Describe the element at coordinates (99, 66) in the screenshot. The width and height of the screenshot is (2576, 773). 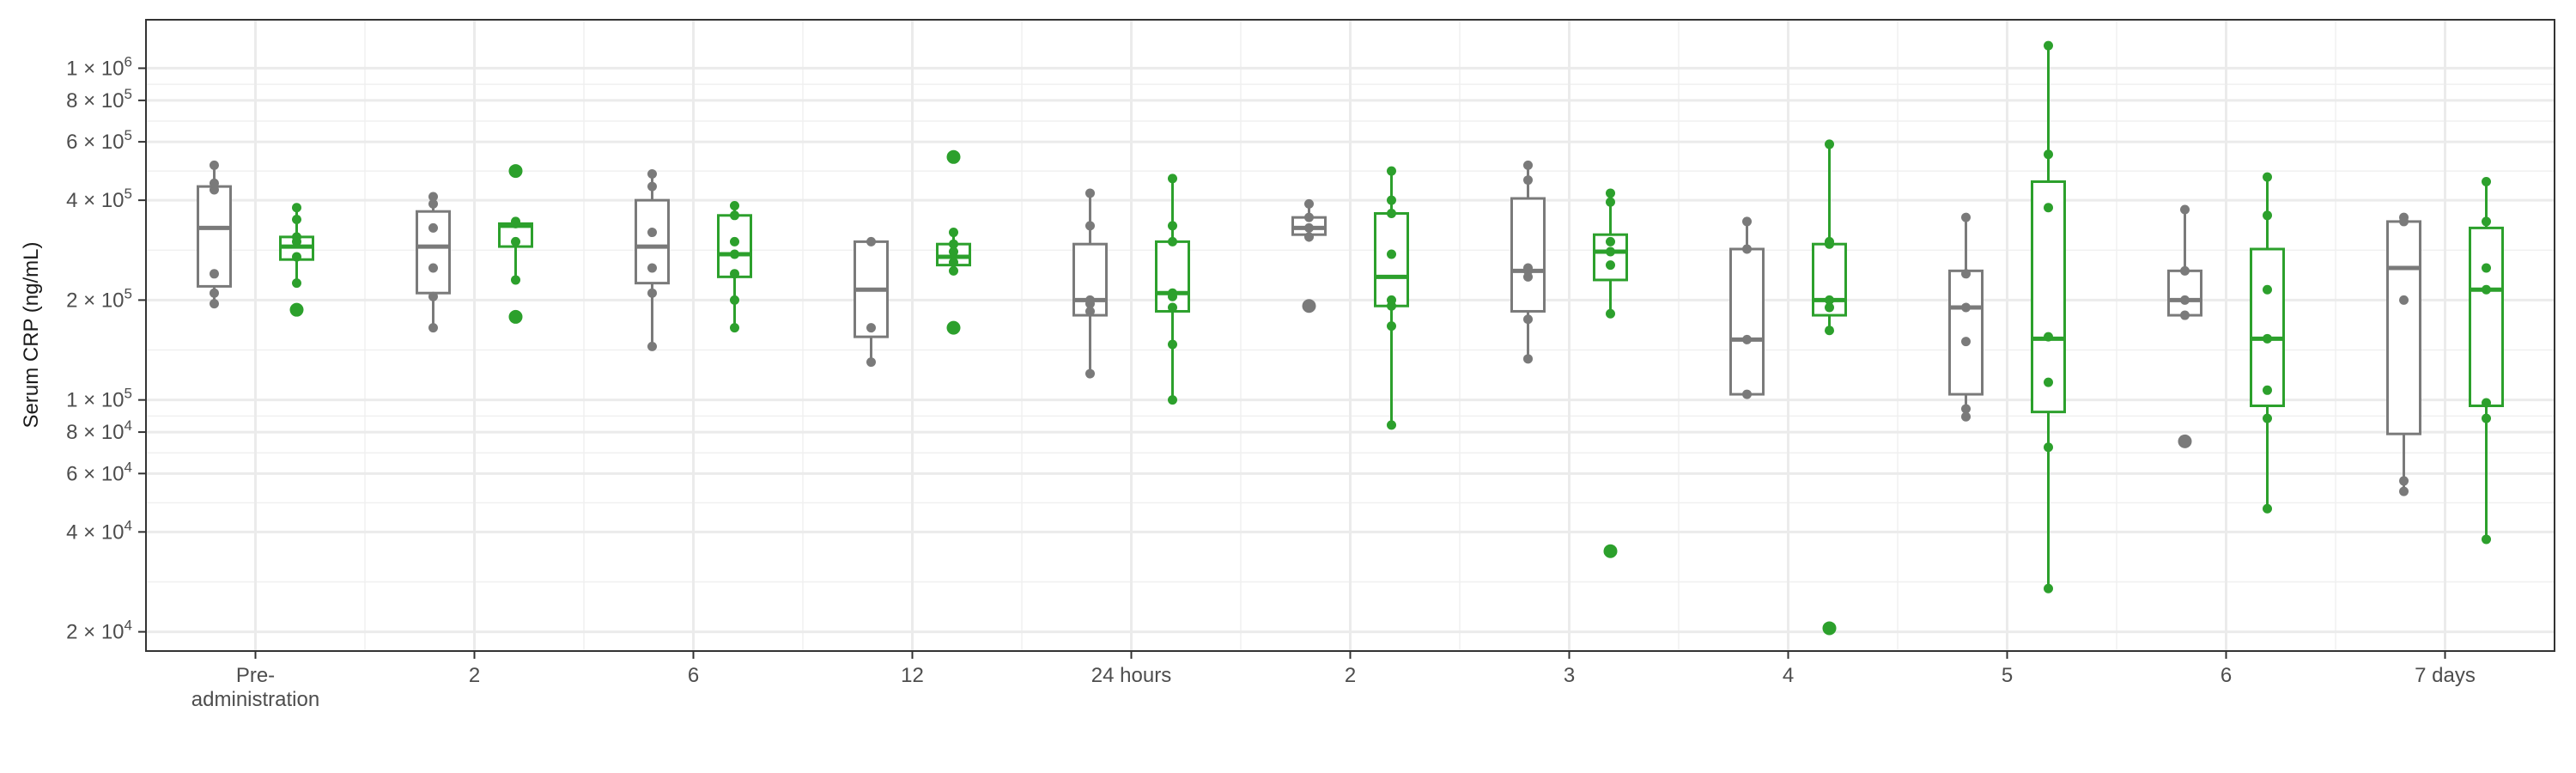
I see `y-tick-label: 1 × 10⁶` at that location.